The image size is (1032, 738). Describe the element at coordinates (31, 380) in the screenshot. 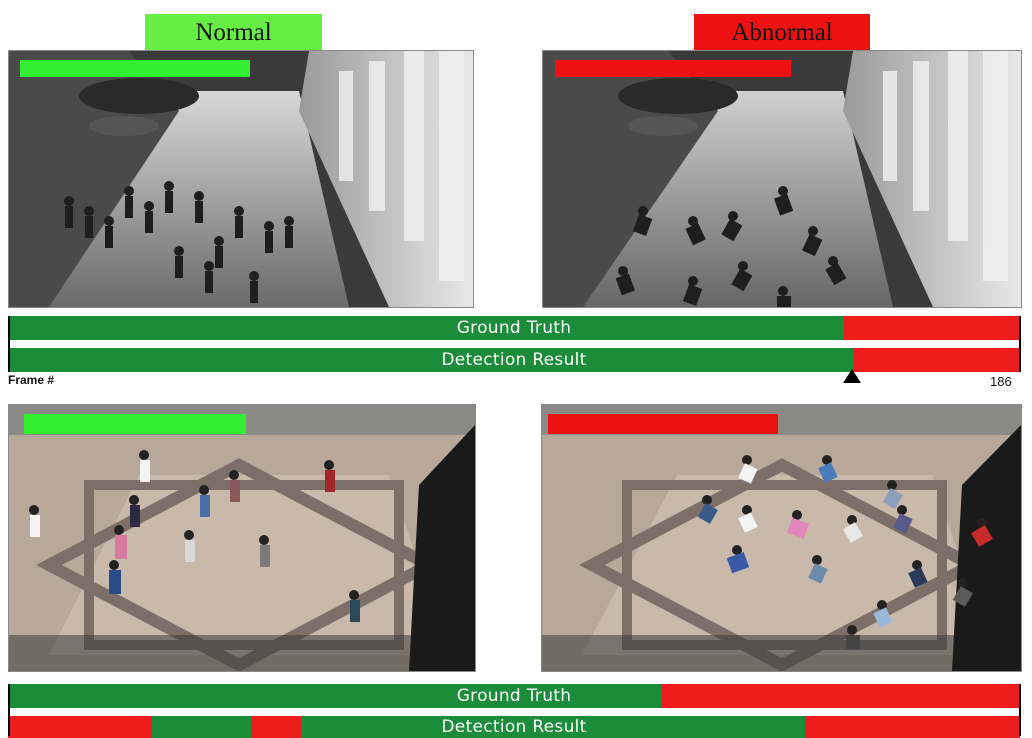

I see `frame-number-label: Frame #` at that location.